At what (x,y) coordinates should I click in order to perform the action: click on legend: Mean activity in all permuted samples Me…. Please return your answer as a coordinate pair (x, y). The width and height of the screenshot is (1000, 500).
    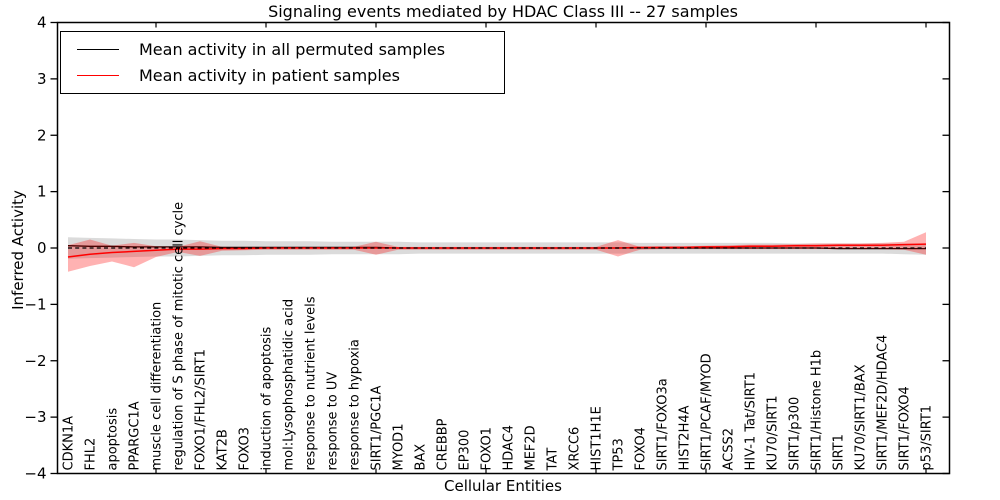
    Looking at the image, I should click on (282, 62).